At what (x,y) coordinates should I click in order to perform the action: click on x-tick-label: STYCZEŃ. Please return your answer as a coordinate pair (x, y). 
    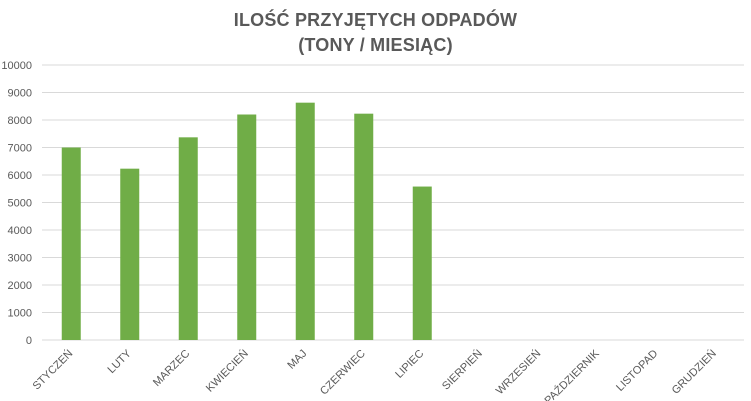
    Looking at the image, I should click on (53, 370).